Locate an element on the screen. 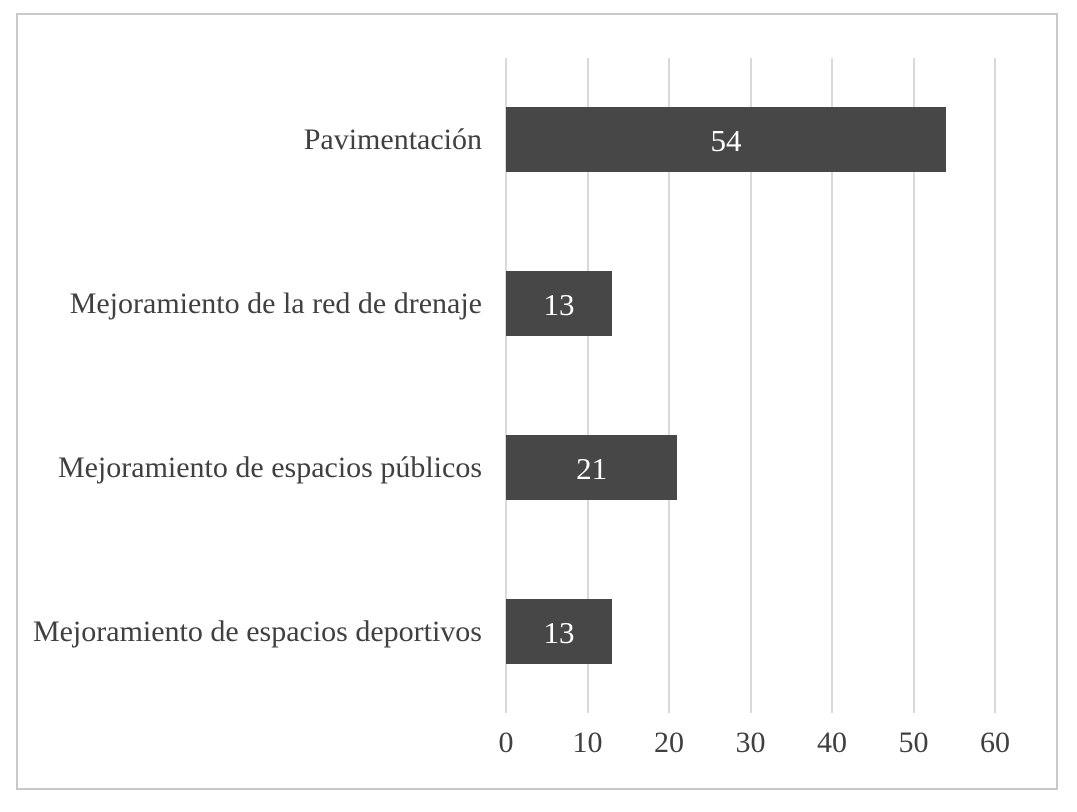 Image resolution: width=1077 pixels, height=812 pixels. x-tick-label: 60 is located at coordinates (995, 742).